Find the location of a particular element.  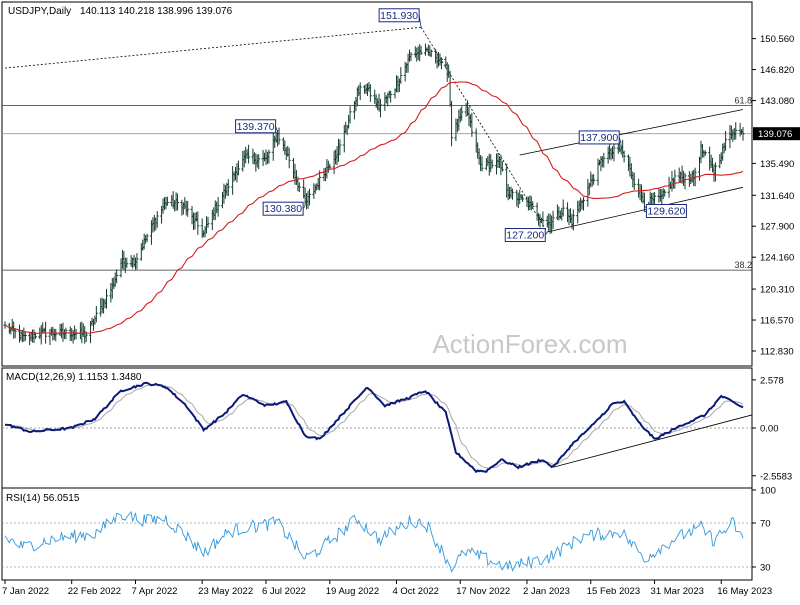

rsi-tick-label: 30 is located at coordinates (765, 568).